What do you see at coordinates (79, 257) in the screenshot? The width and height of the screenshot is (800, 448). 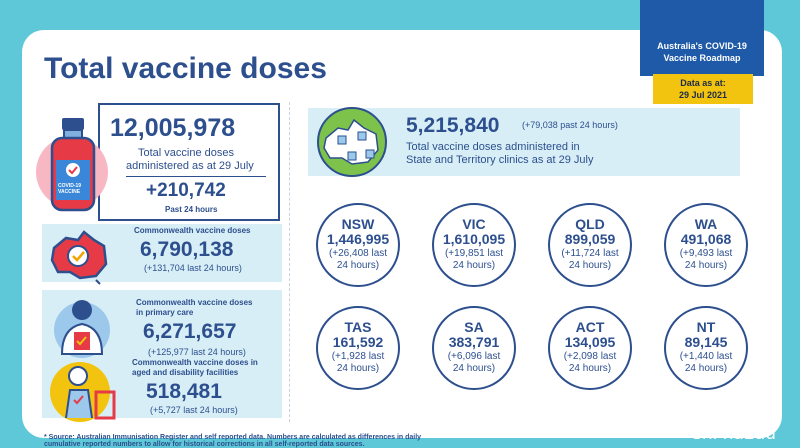 I see `australia-map-icon` at bounding box center [79, 257].